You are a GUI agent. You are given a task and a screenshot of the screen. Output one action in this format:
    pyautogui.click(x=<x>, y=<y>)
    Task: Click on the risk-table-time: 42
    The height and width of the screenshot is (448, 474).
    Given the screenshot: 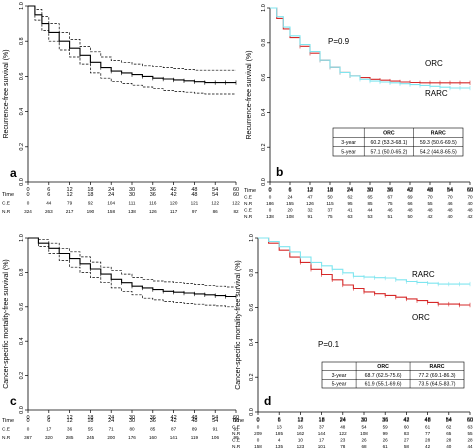 What is the action you would take?
    pyautogui.click(x=406, y=421)
    